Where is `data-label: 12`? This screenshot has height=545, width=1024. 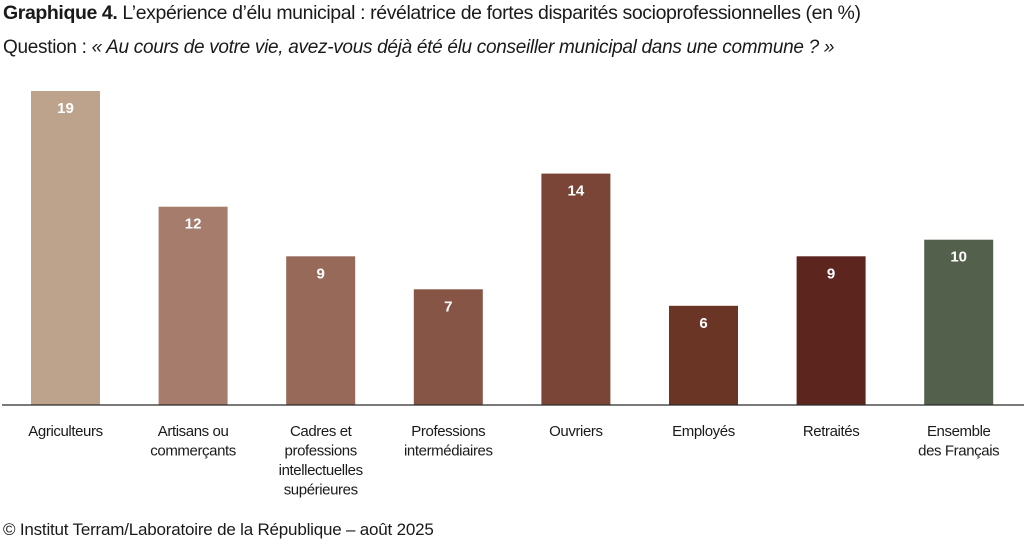
data-label: 12 is located at coordinates (193, 224).